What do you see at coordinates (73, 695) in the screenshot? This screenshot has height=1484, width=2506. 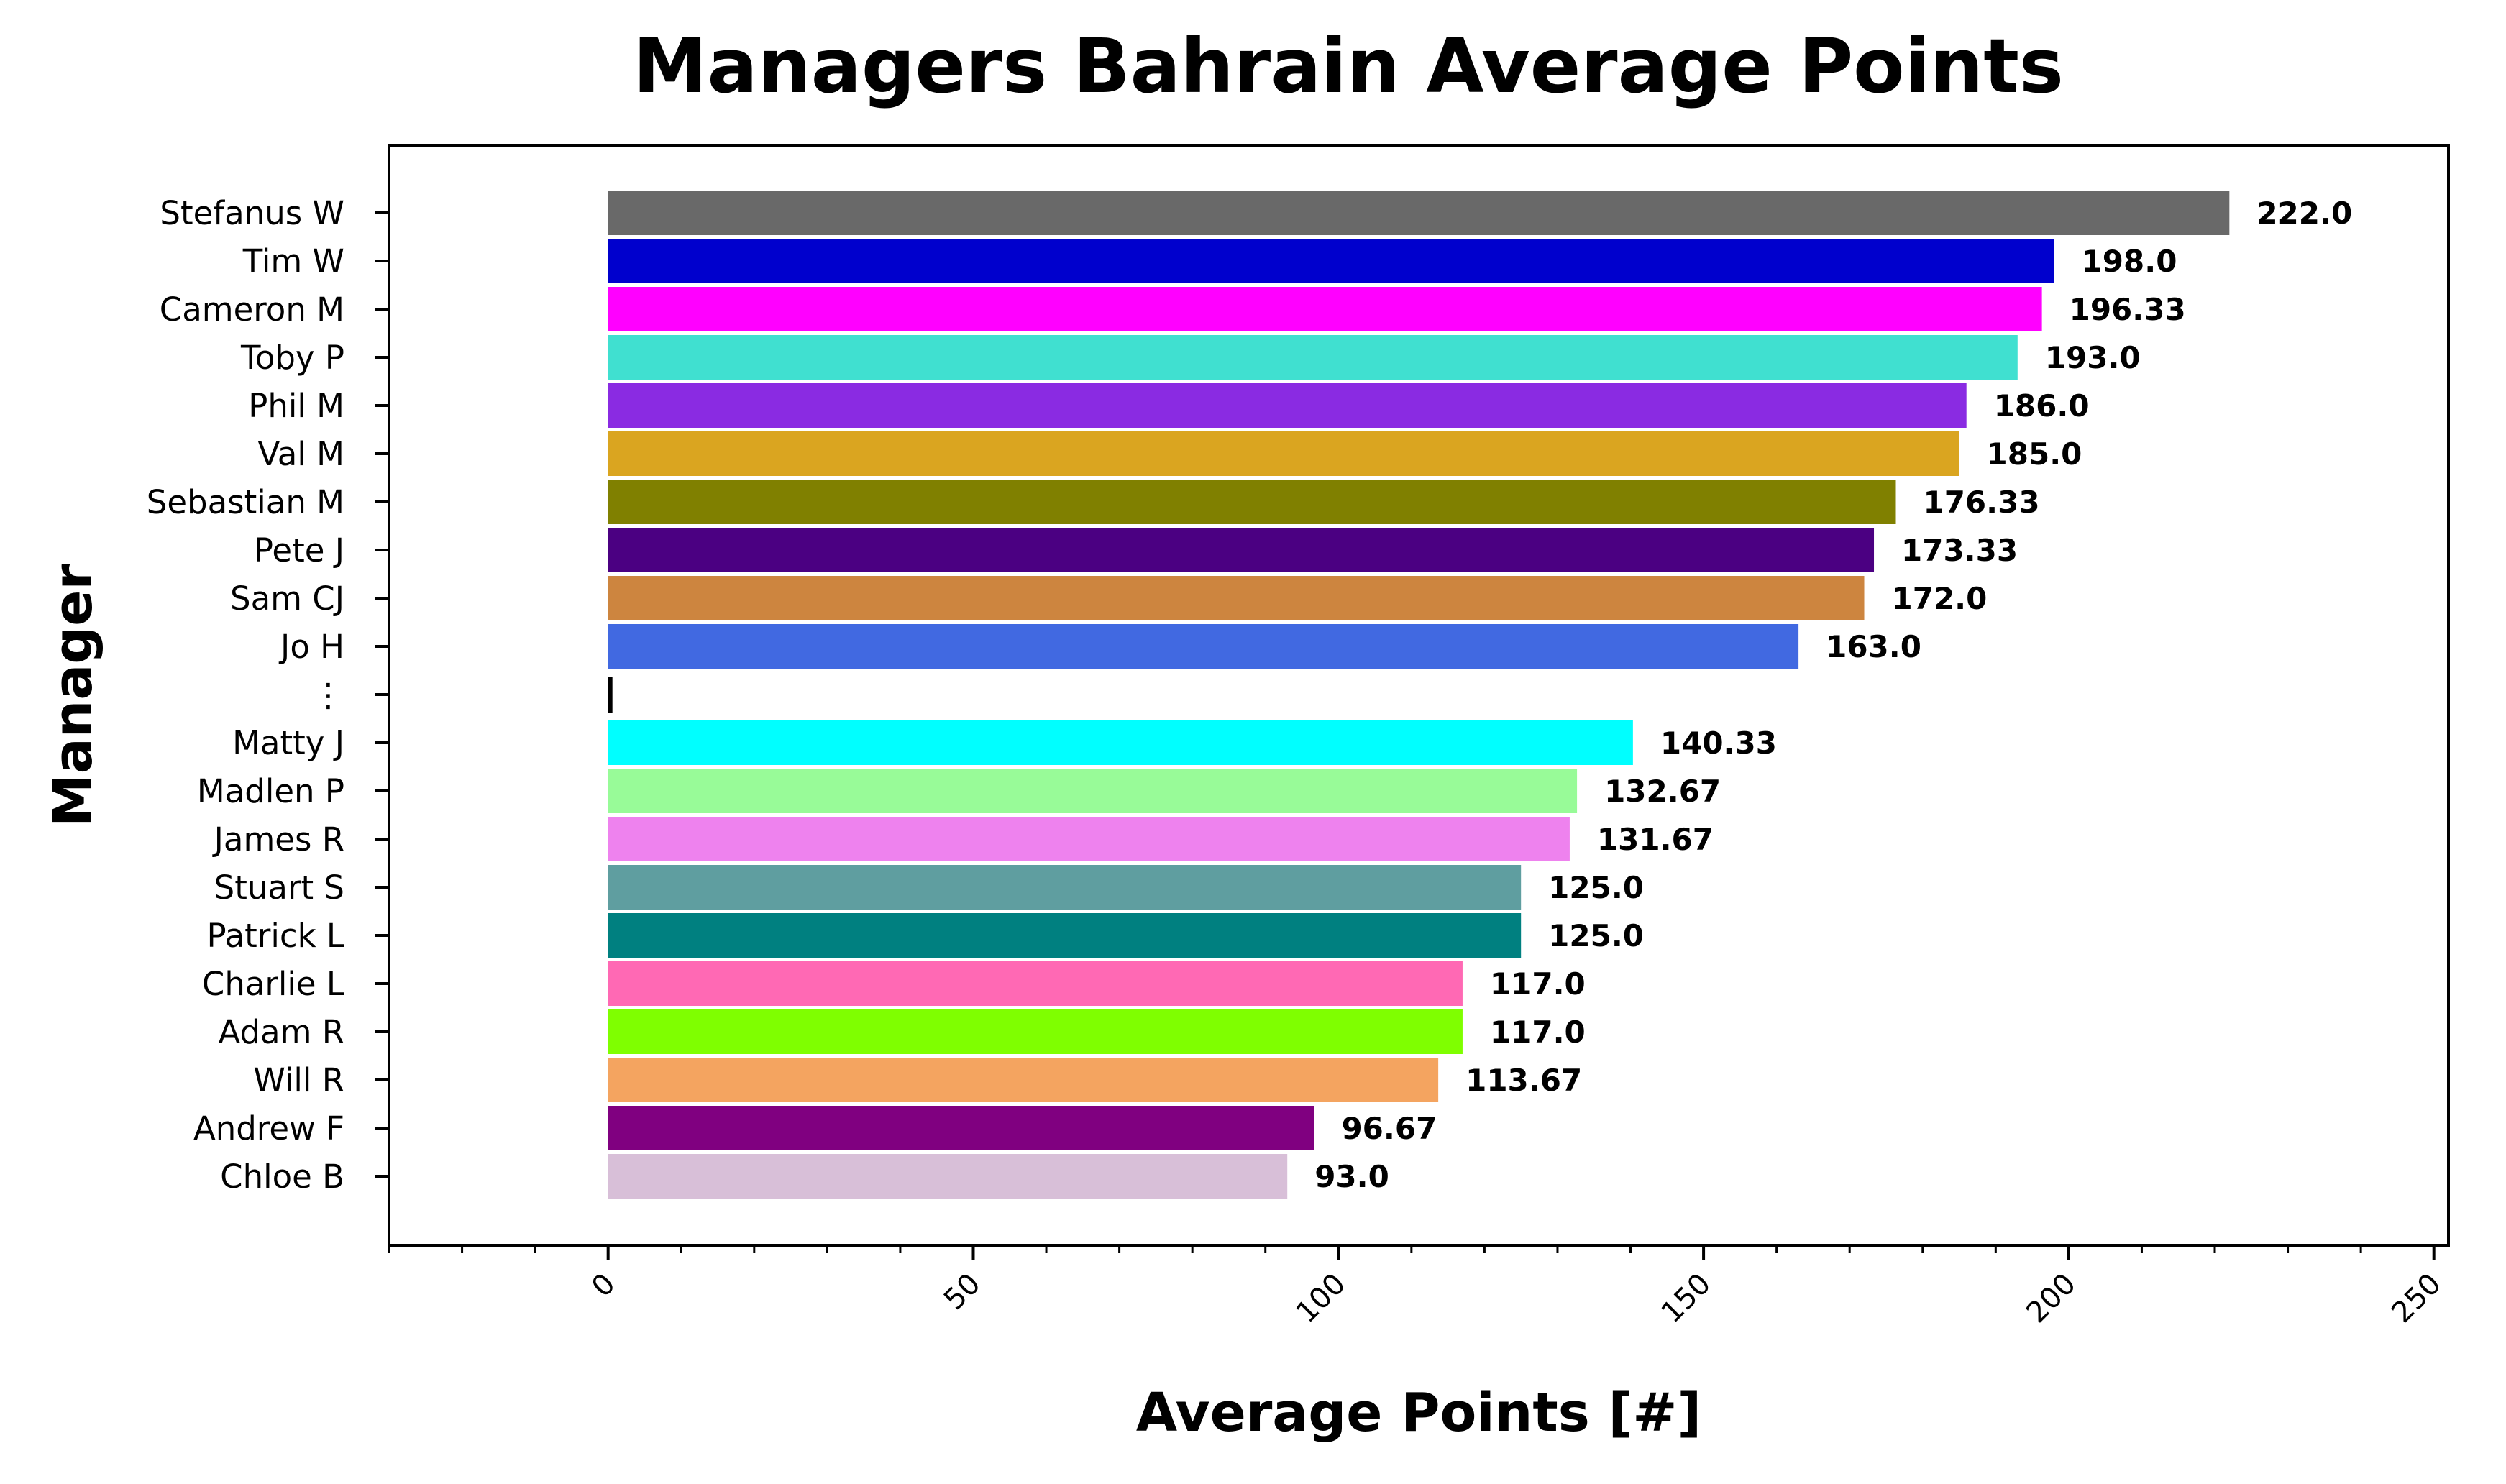 I see `y-axis-label: Manager` at bounding box center [73, 695].